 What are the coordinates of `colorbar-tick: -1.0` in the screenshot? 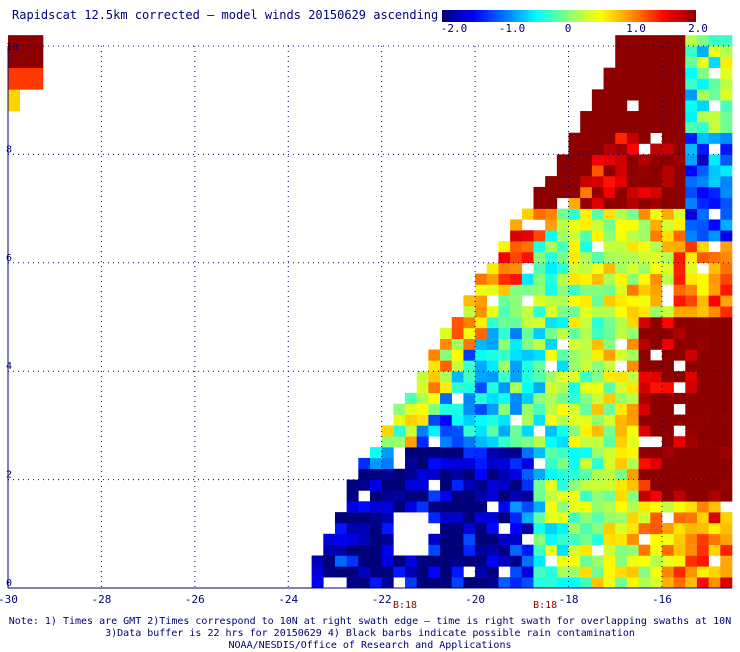 It's located at (512, 28).